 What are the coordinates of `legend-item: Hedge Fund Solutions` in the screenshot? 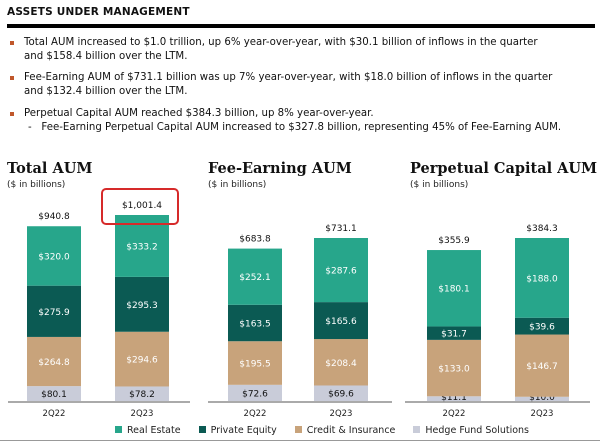 It's located at (471, 430).